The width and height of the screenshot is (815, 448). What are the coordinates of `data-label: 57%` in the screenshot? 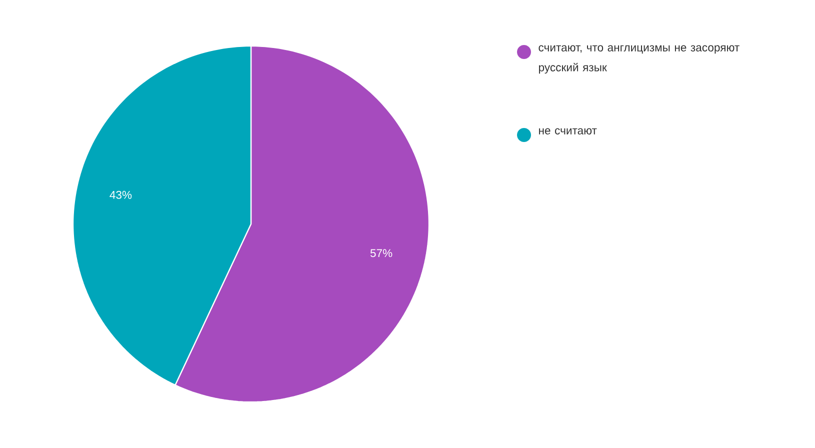 It's located at (381, 253).